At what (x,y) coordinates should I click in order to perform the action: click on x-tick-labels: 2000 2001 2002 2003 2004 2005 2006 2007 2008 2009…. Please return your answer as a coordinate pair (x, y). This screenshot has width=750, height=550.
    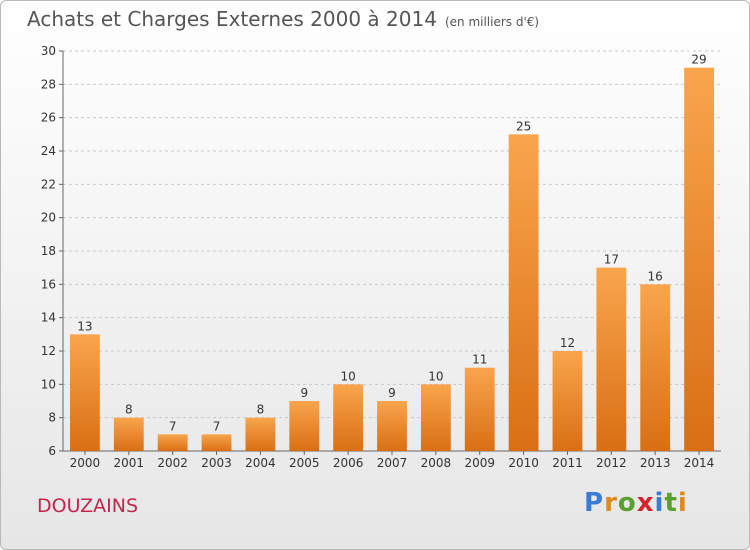
    Looking at the image, I should click on (392, 463).